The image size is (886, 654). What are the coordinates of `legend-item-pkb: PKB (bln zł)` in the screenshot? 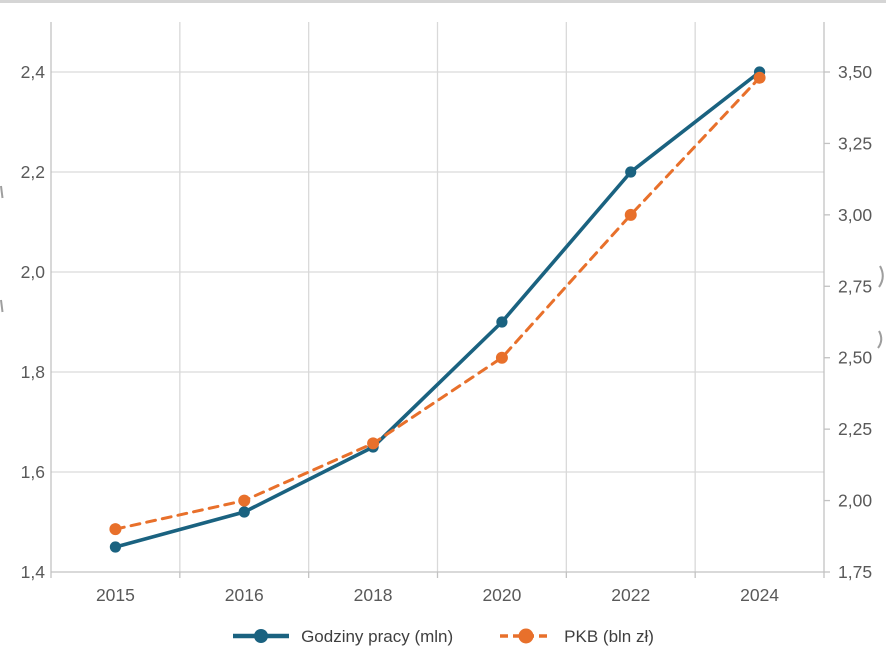 It's located at (576, 636).